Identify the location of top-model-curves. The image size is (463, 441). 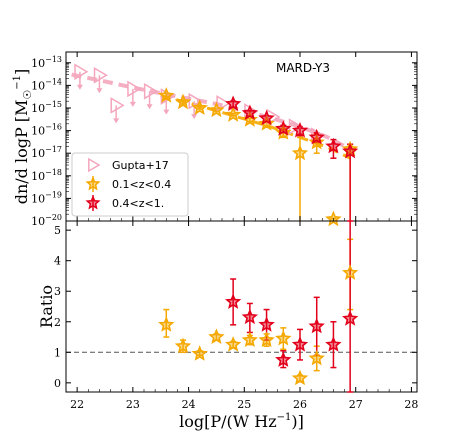
(211, 116).